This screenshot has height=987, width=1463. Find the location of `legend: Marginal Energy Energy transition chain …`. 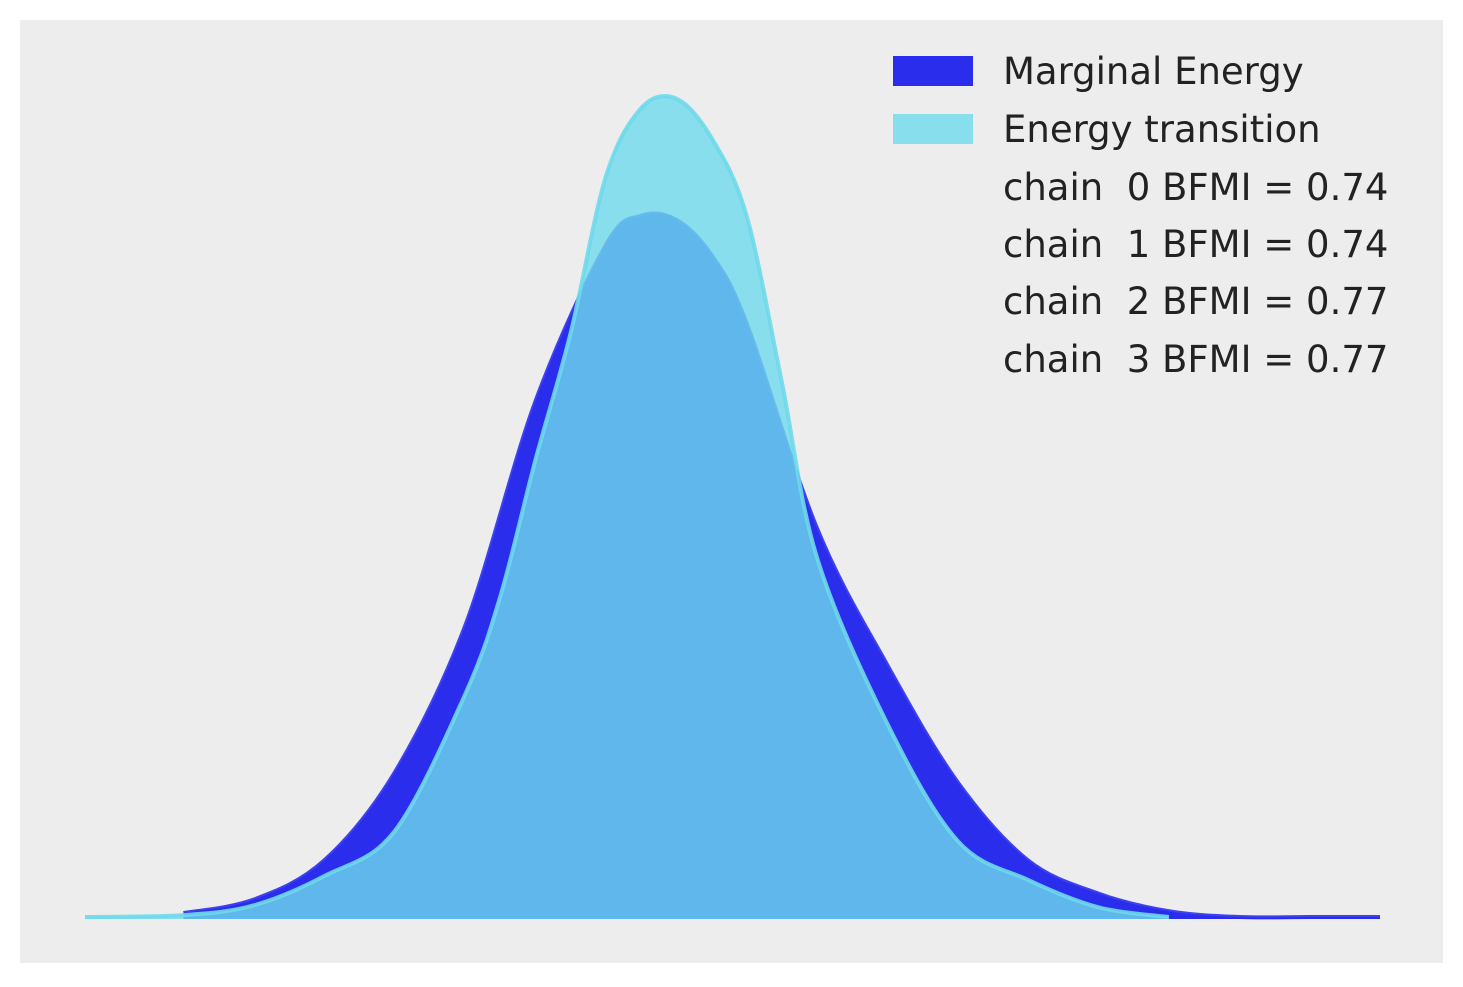

legend: Marginal Energy Energy transition chain … is located at coordinates (1140, 215).